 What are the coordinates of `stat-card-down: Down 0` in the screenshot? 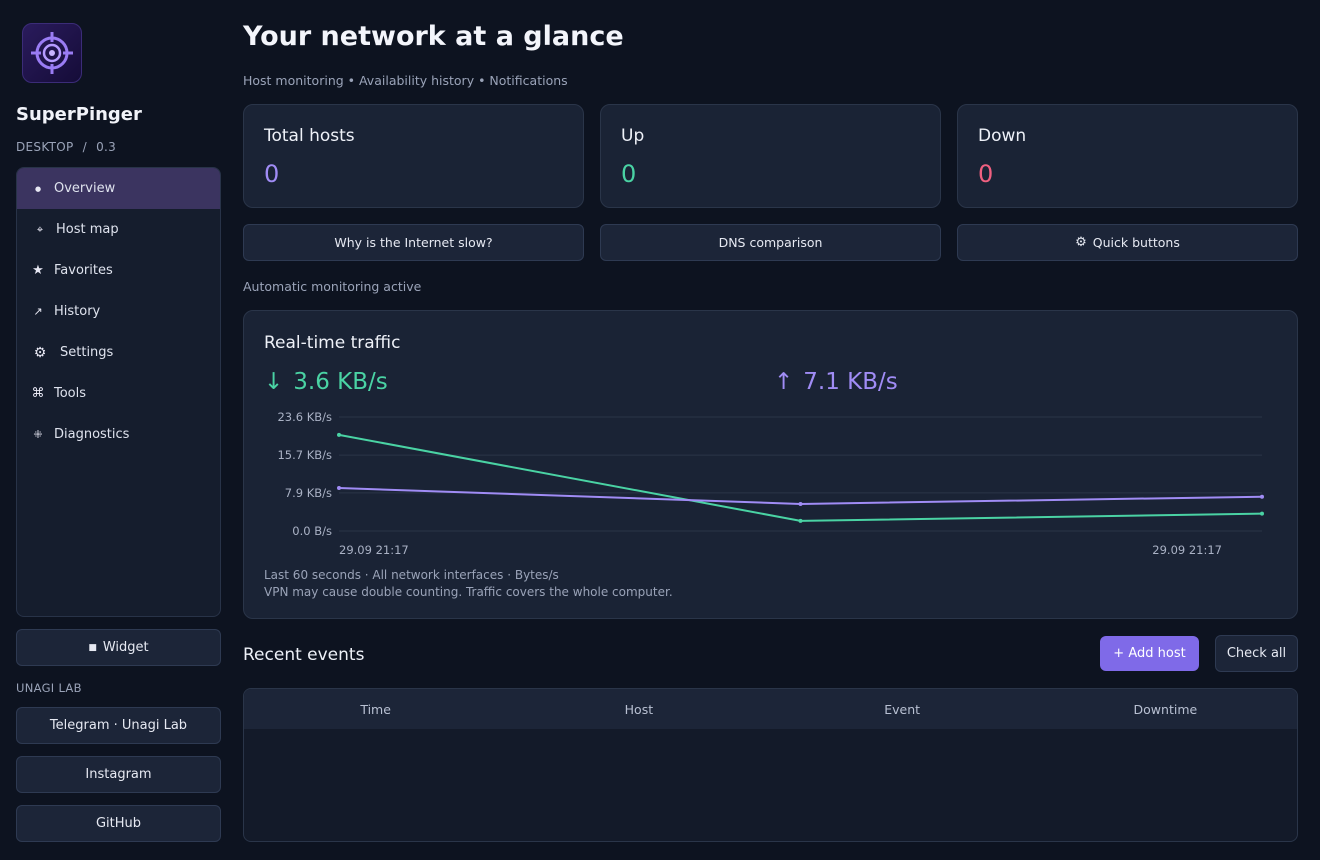 It's located at (1127, 156).